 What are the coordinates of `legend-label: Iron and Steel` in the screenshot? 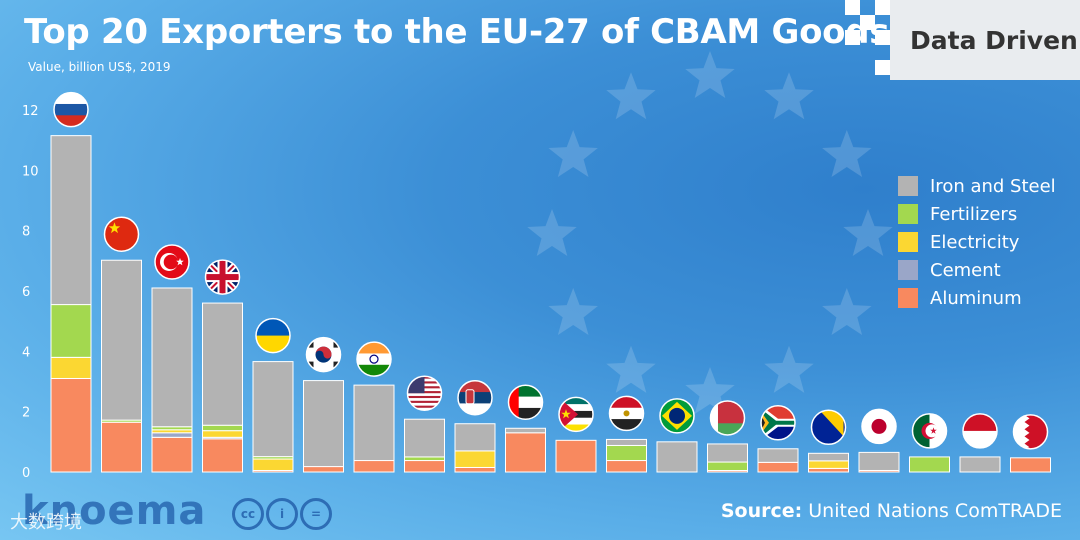 It's located at (993, 186).